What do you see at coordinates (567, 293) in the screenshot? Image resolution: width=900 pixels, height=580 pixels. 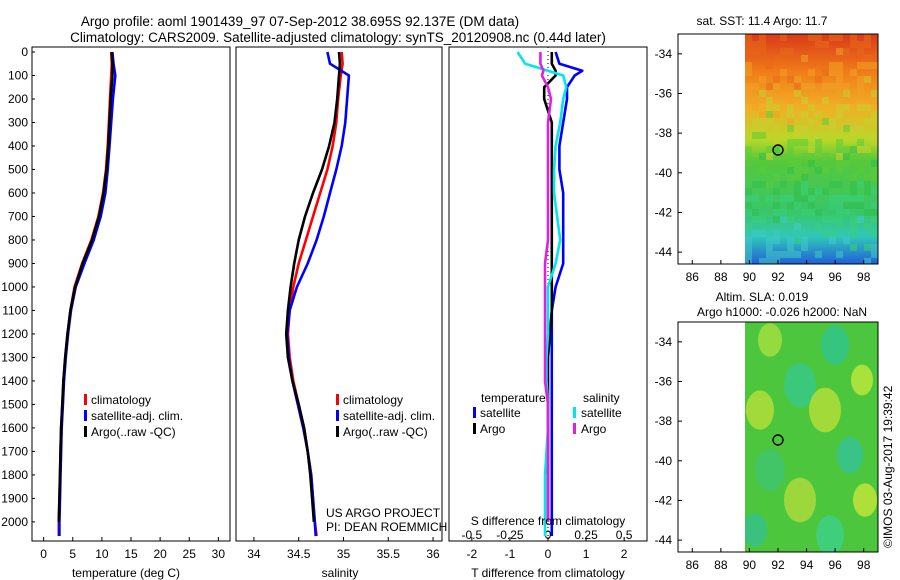 I see `tdiff-series-temperature-satellite` at bounding box center [567, 293].